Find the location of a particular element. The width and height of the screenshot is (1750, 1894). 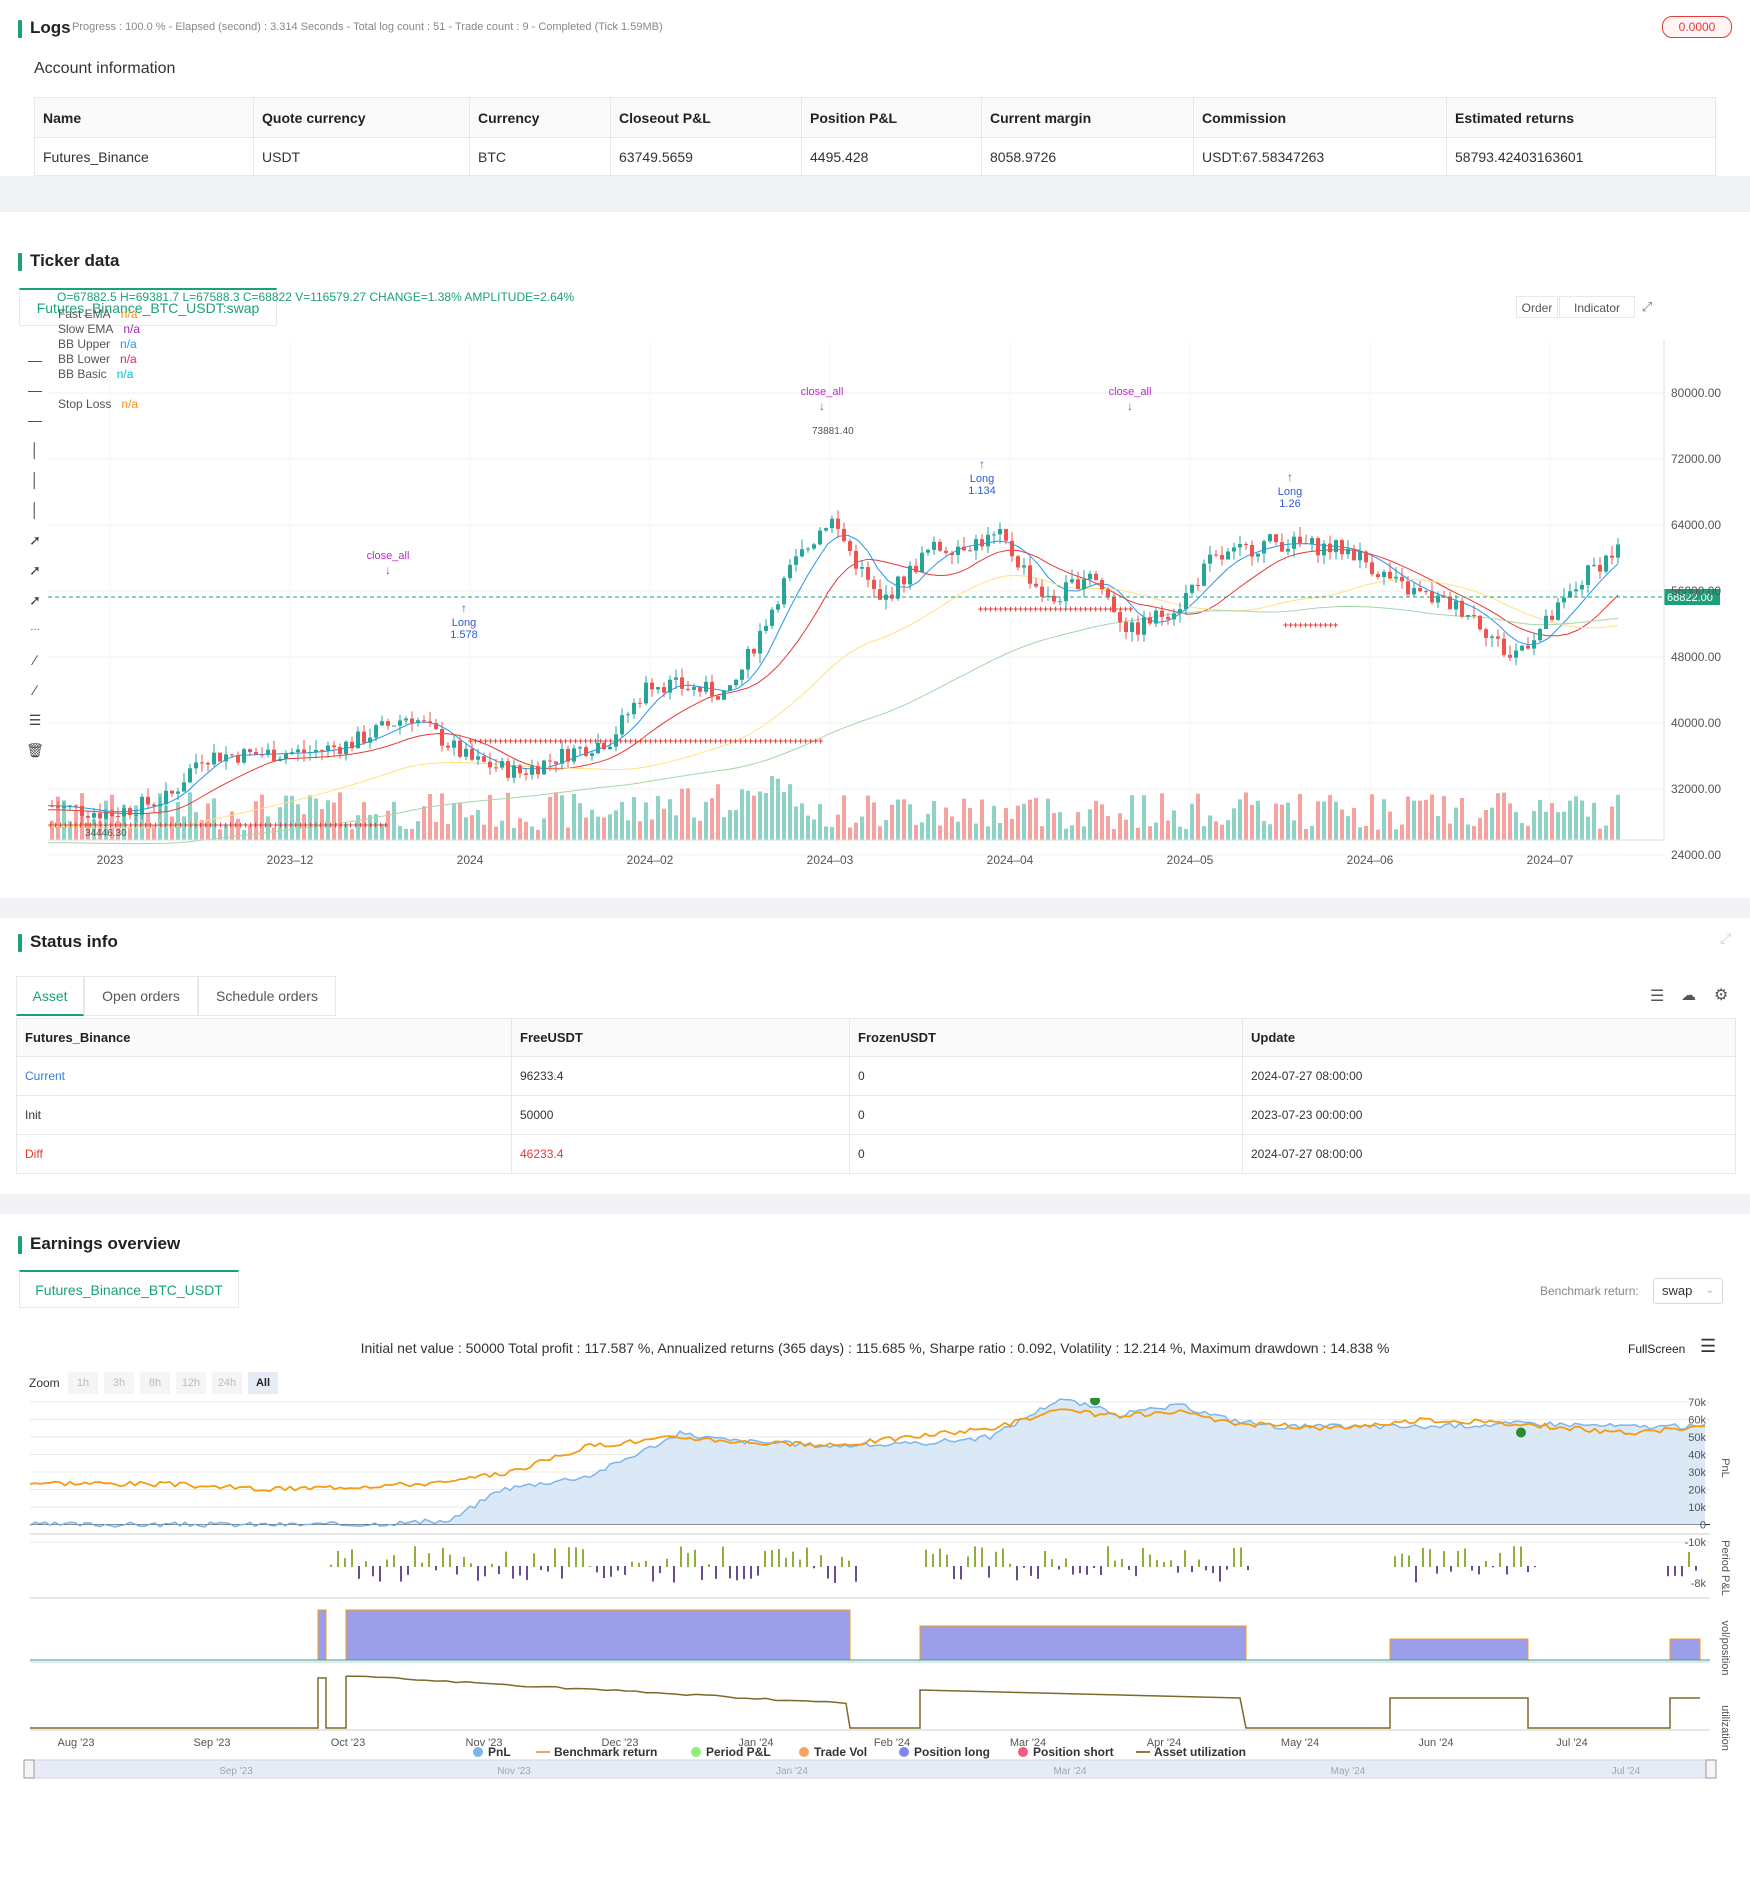

extended-line-icon: ➚ is located at coordinates (35, 600).